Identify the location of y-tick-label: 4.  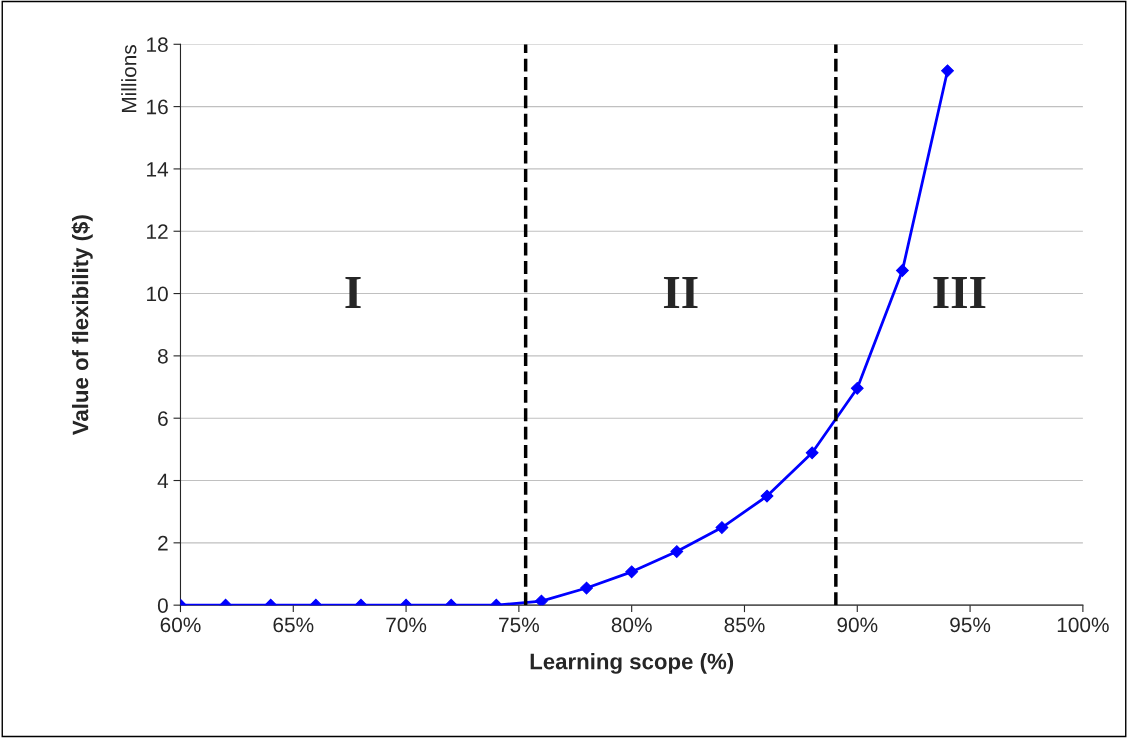
(163, 481).